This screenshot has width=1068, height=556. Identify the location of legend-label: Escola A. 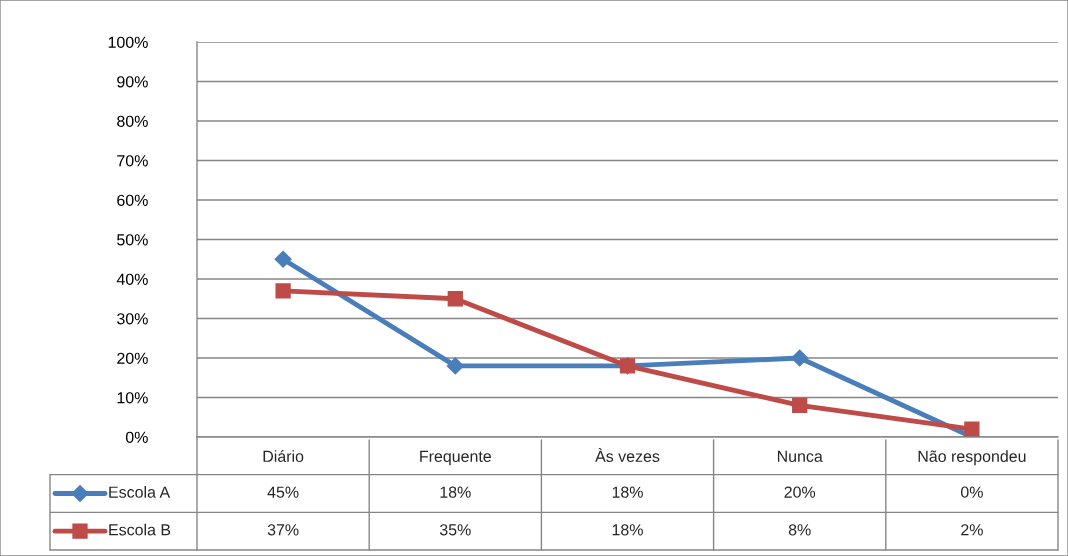
(140, 492).